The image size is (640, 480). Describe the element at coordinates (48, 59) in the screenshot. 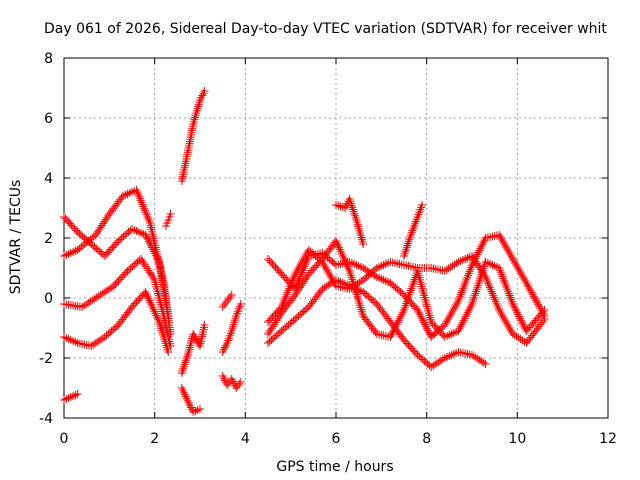

I see `y-tick-label: 8` at that location.